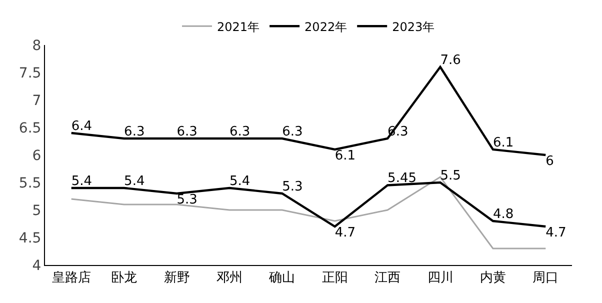 The height and width of the screenshot is (303, 602). Describe the element at coordinates (450, 60) in the screenshot. I see `data-label: 7.6` at that location.